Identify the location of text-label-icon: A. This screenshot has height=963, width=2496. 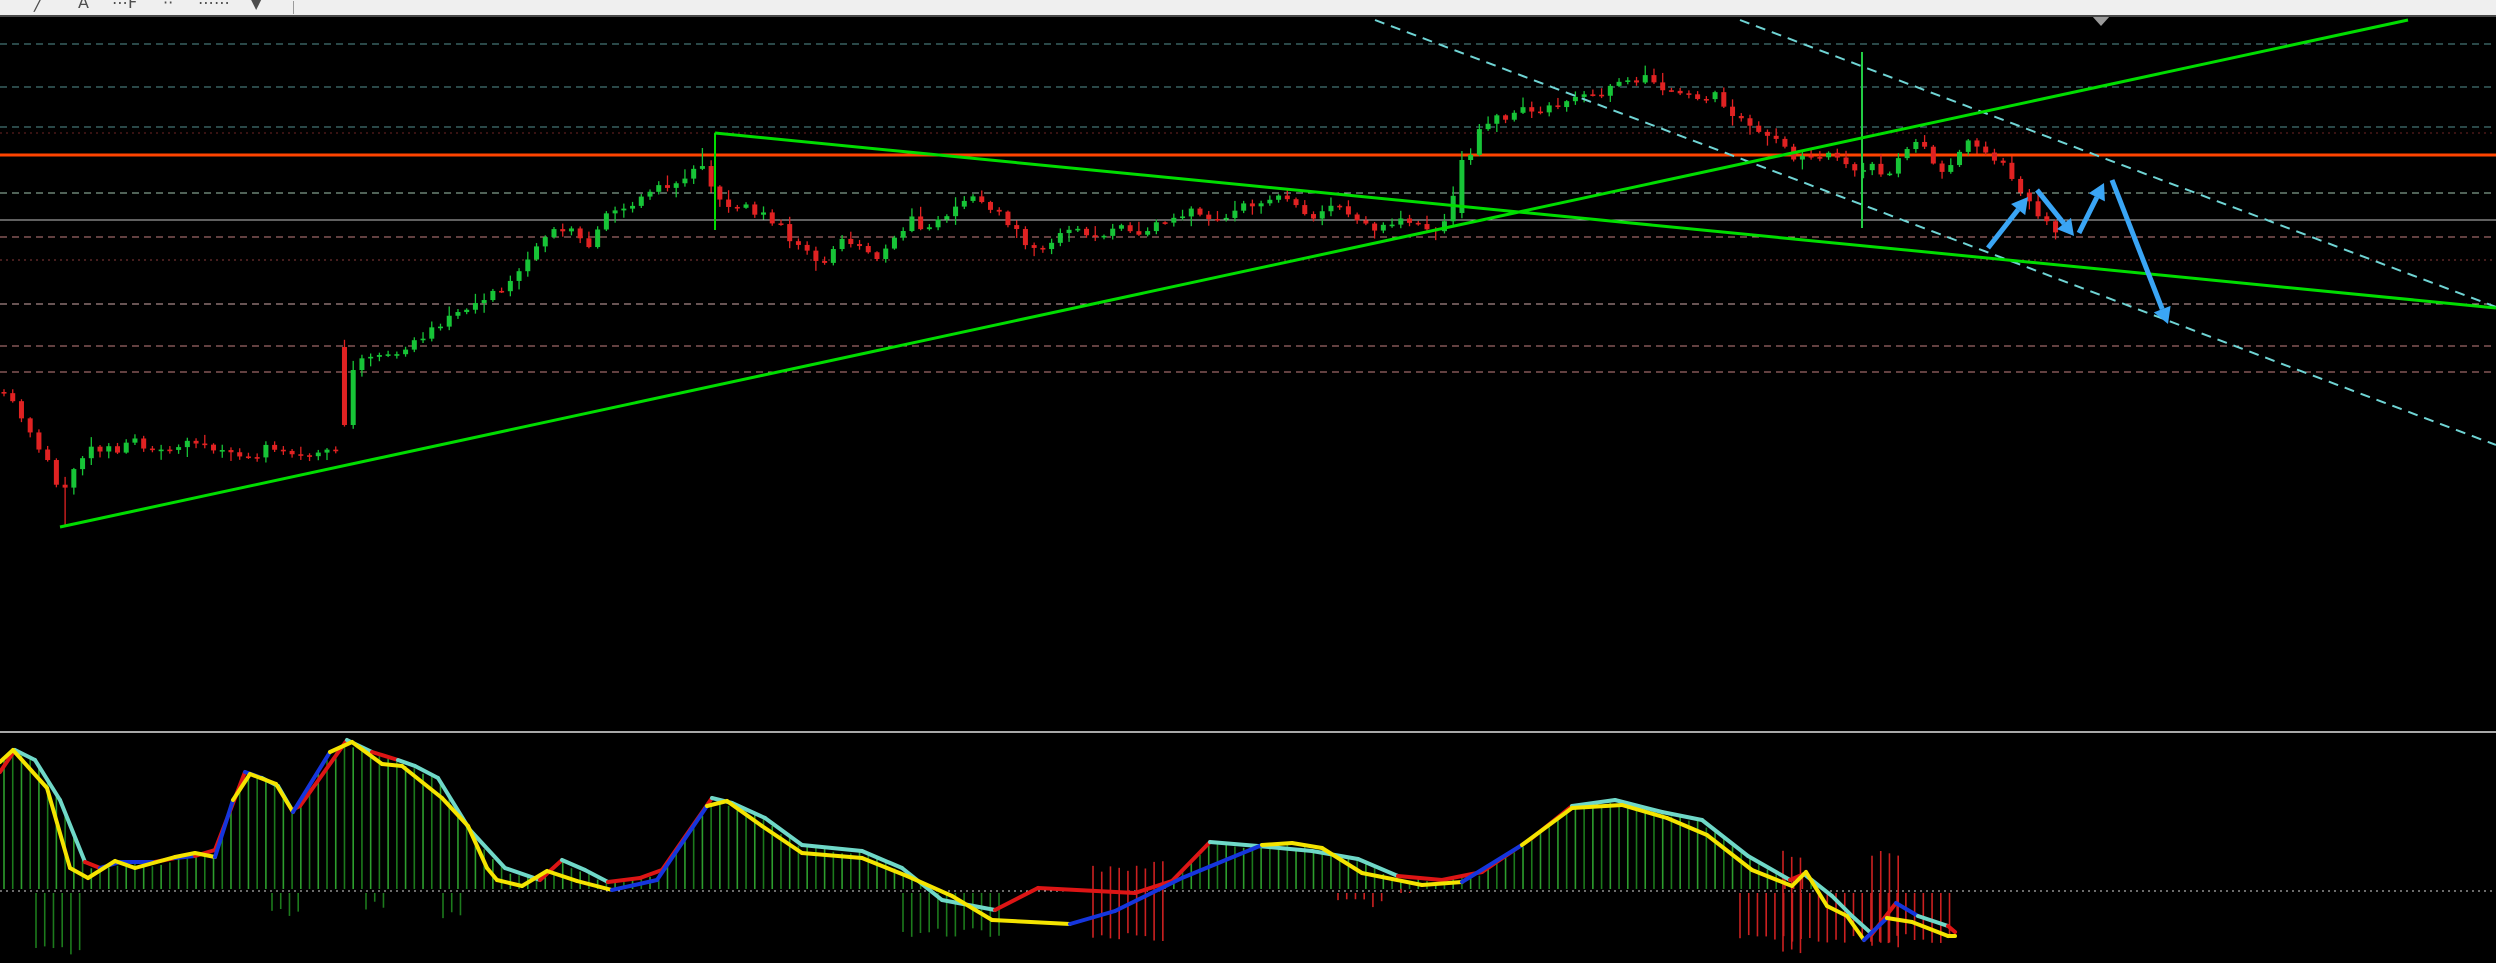
(83, 6).